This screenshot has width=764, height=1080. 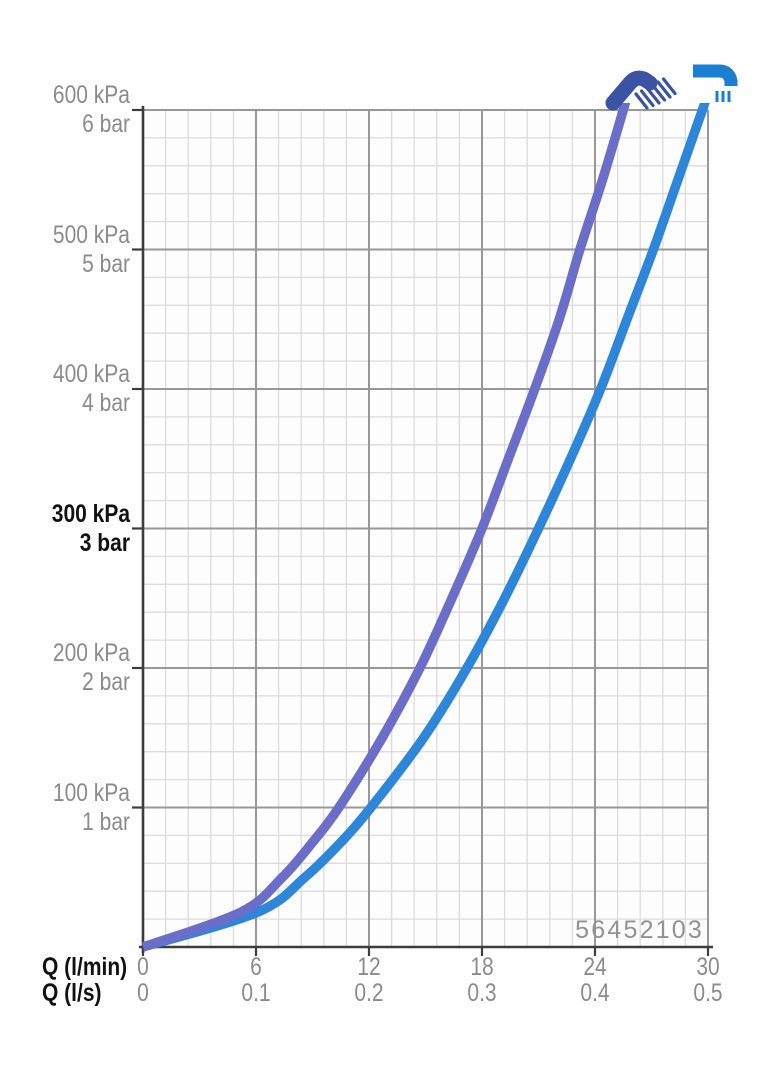 What do you see at coordinates (715, 76) in the screenshot?
I see `spout-pipe` at bounding box center [715, 76].